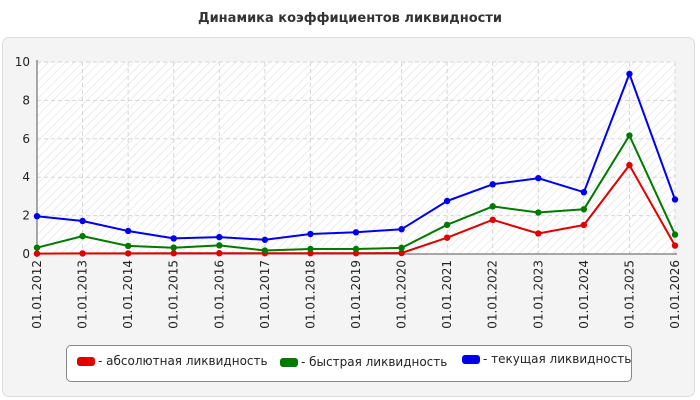  Describe the element at coordinates (471, 359) in the screenshot. I see `legend-swatch-current` at that location.